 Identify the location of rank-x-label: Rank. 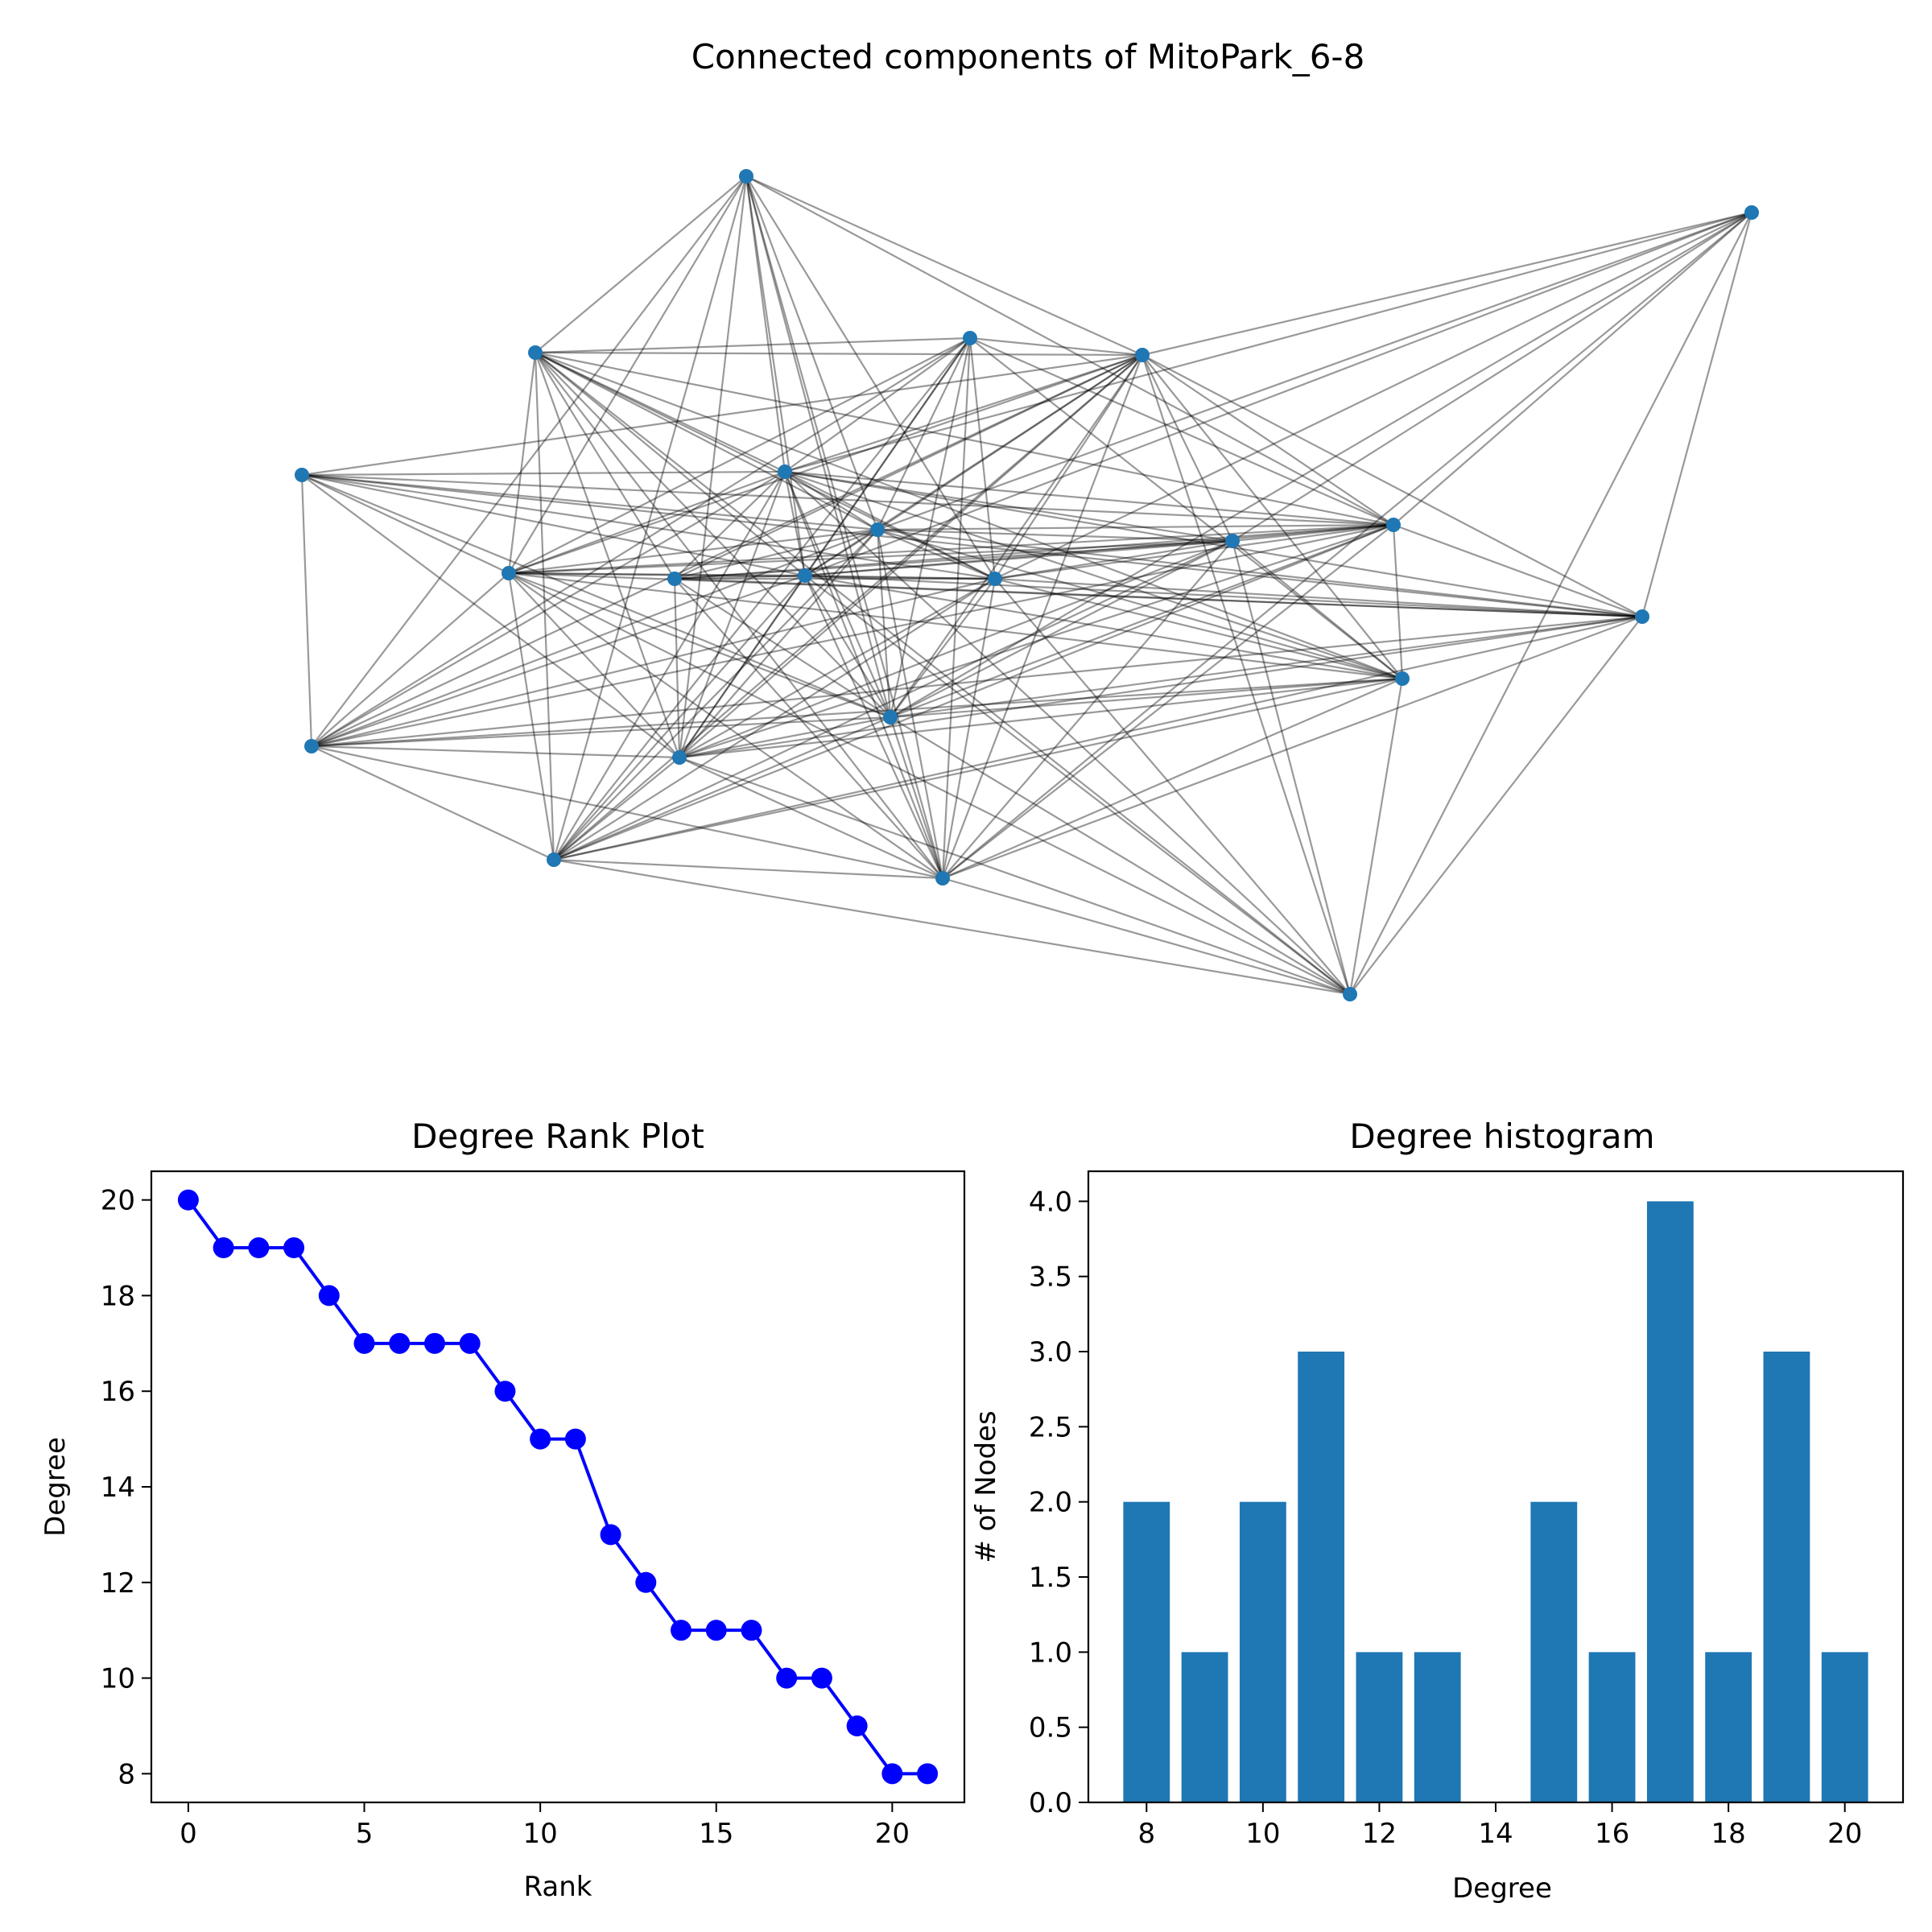
(558, 1887).